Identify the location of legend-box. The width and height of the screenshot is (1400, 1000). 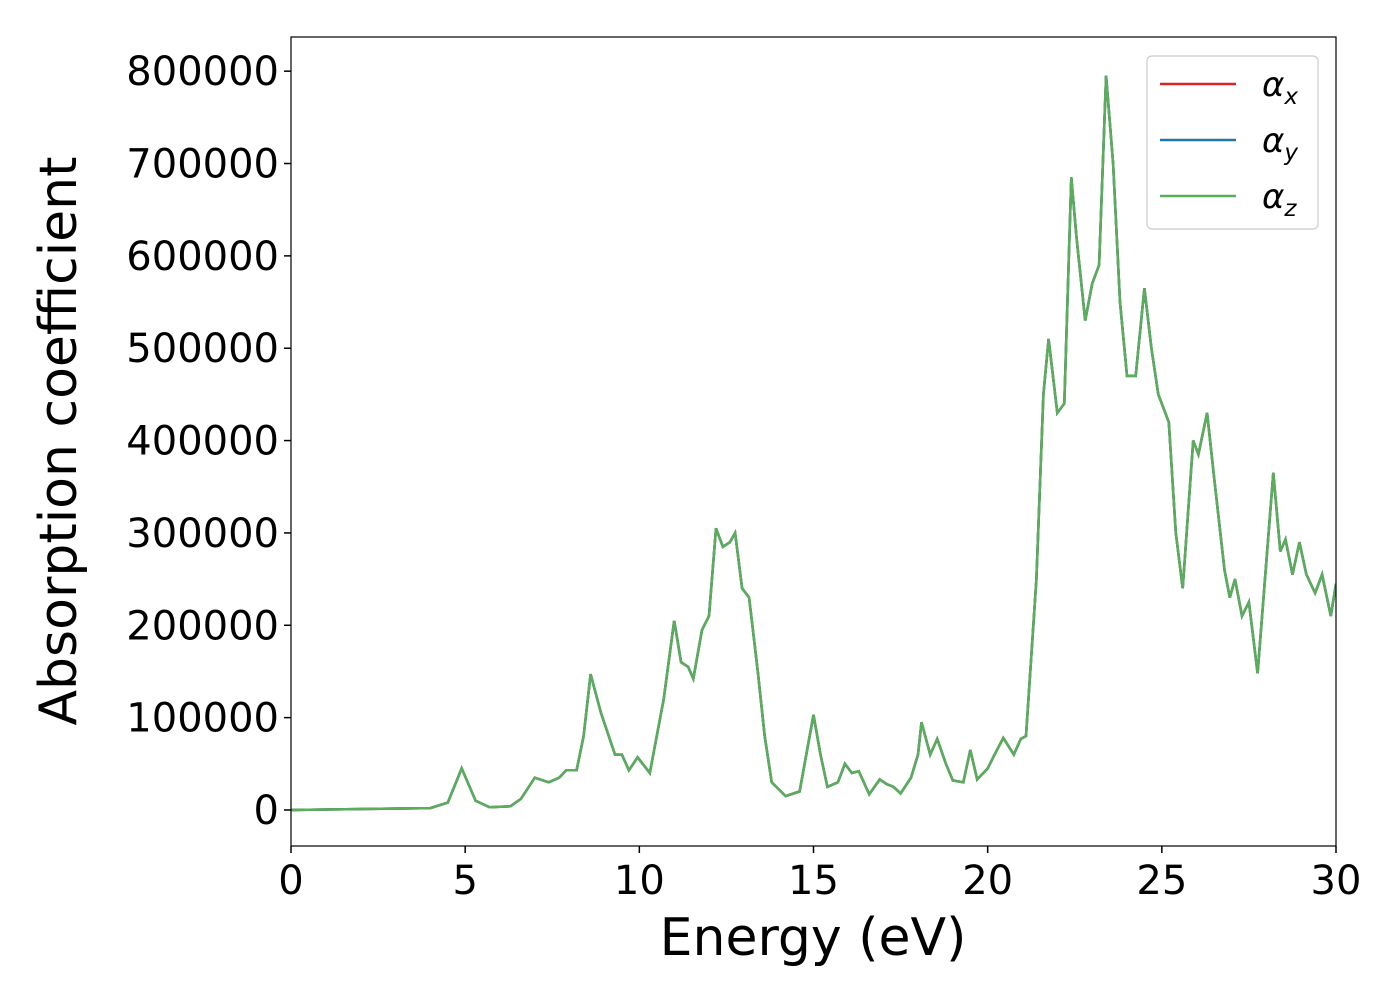
(1232, 142).